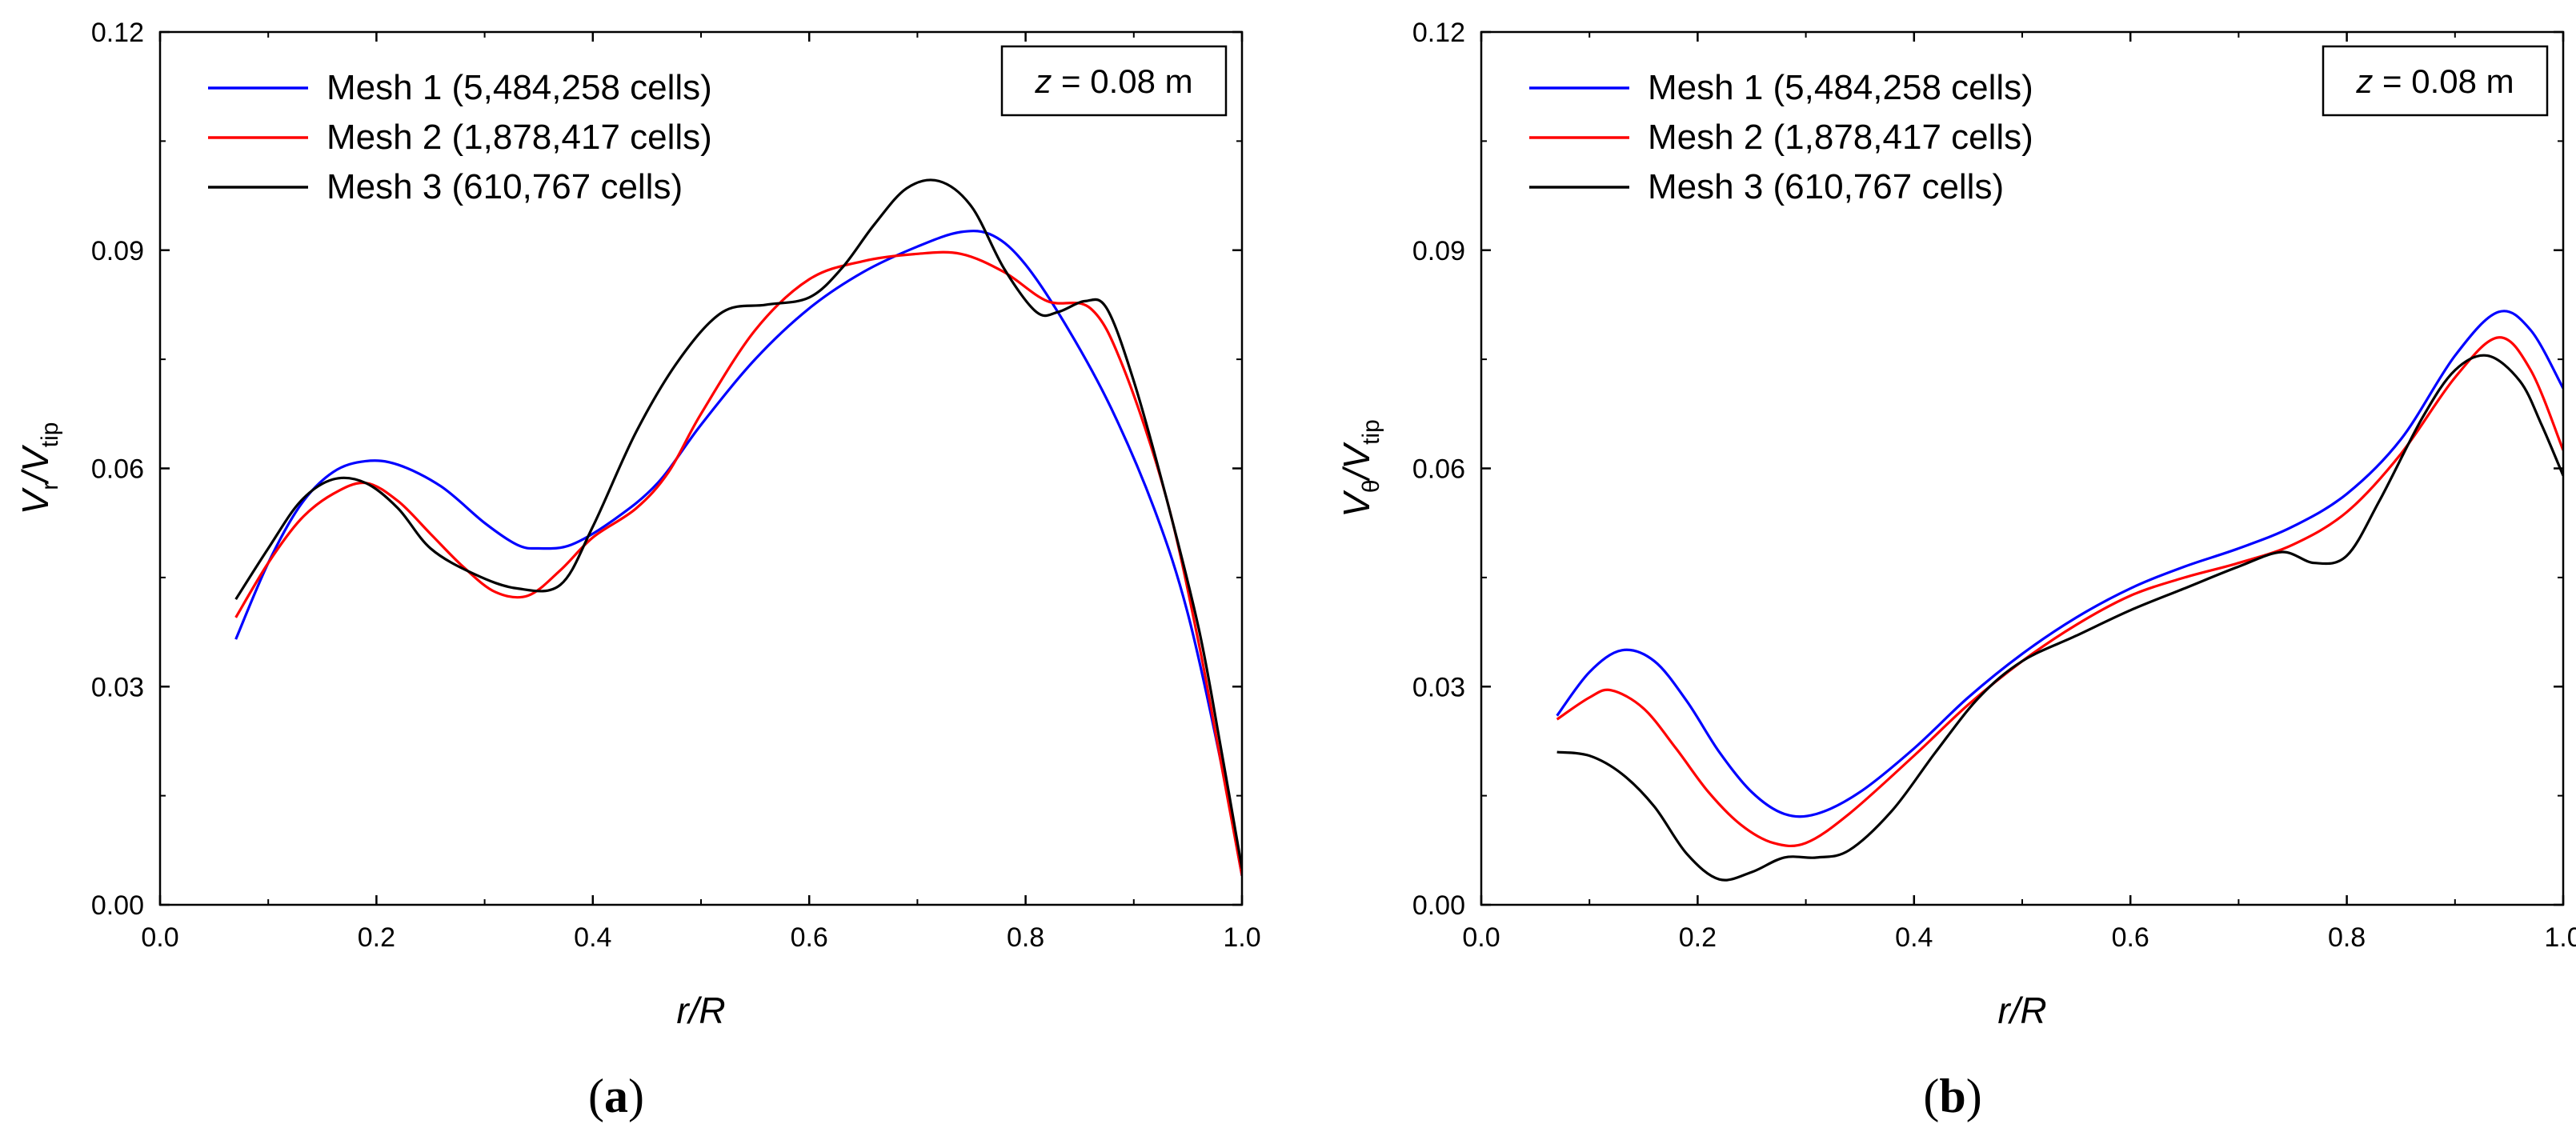 The height and width of the screenshot is (1140, 2576). Describe the element at coordinates (1371, 486) in the screenshot. I see `y-axis-title-sub: θ` at that location.